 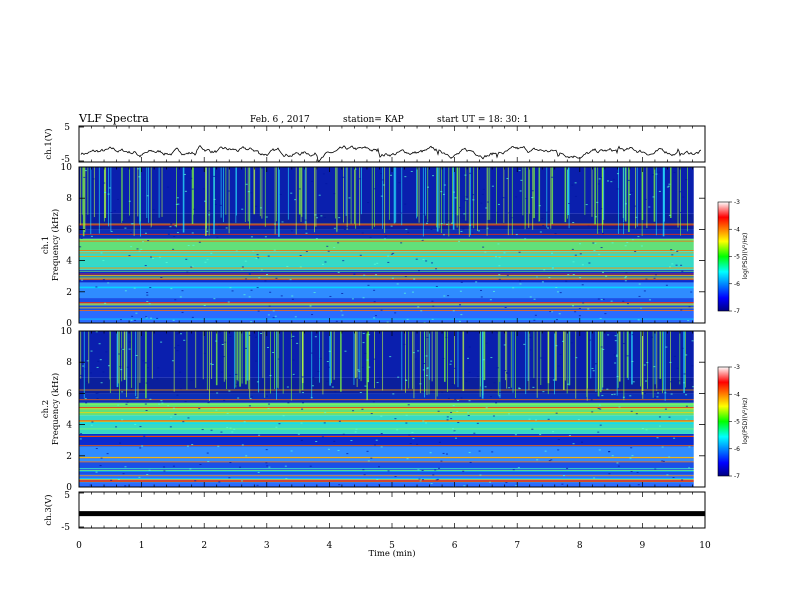 What do you see at coordinates (69, 488) in the screenshot?
I see `y-tick-label: 0` at bounding box center [69, 488].